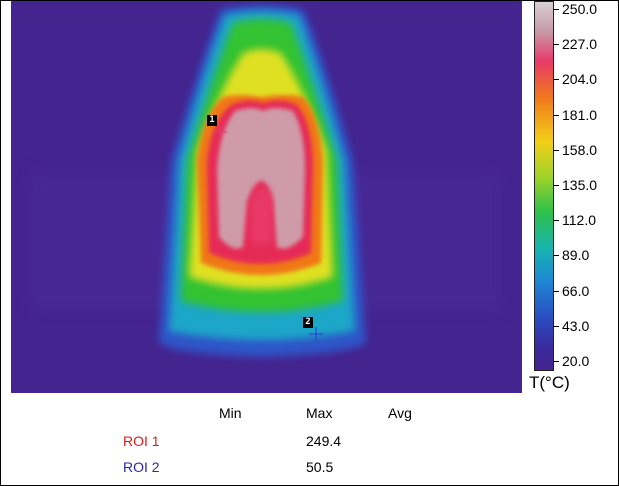  I want to click on temperature-unit-label: T(°C), so click(549, 382).